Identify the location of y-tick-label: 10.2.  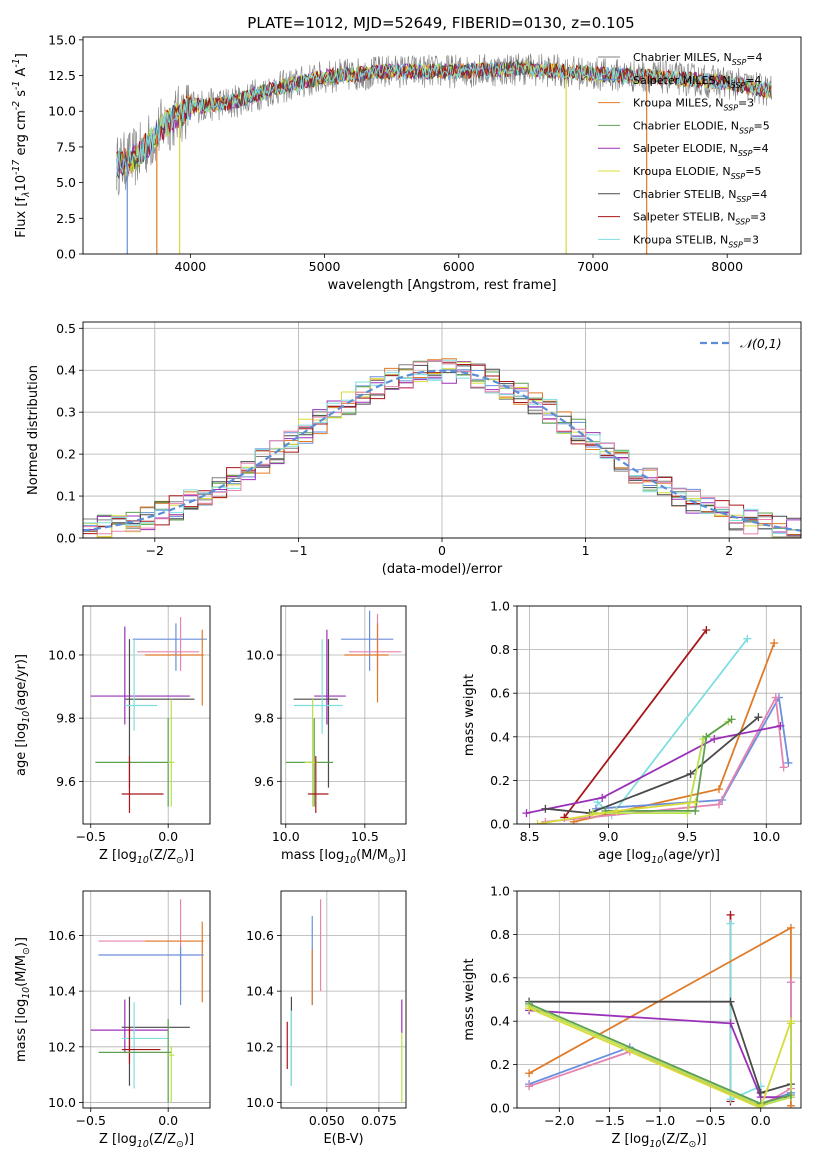
(260, 1046).